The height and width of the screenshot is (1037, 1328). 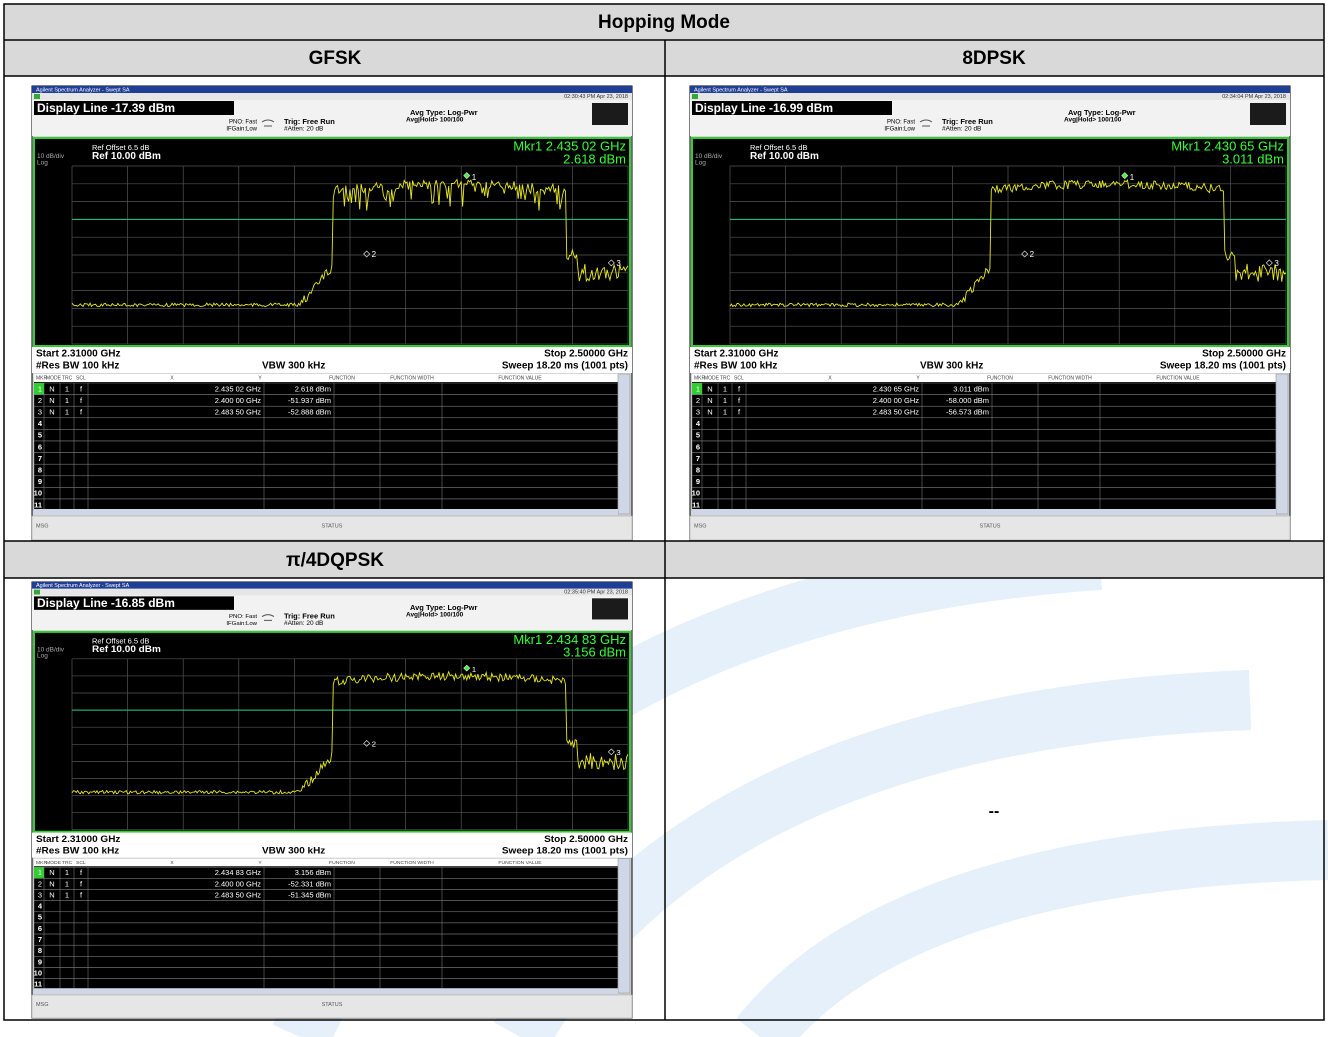 What do you see at coordinates (313, 388) in the screenshot?
I see `marker-cell: 2.618 dBm` at bounding box center [313, 388].